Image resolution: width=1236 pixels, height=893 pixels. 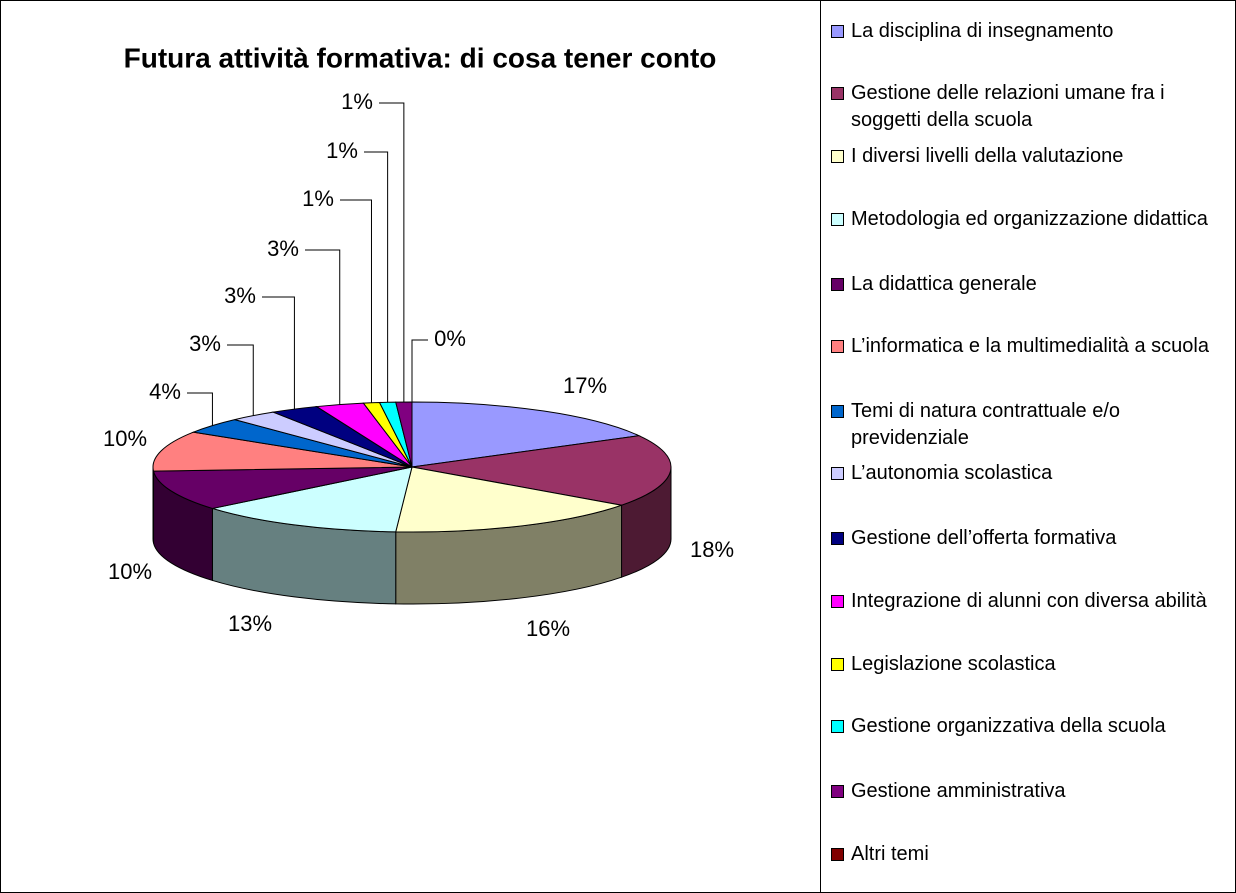 What do you see at coordinates (712, 549) in the screenshot?
I see `data-label: 18%` at bounding box center [712, 549].